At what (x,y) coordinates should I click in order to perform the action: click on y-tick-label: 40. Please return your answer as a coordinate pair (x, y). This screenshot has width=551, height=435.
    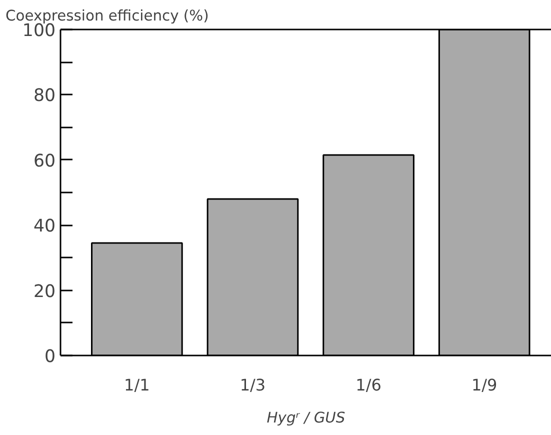
    Looking at the image, I should click on (44, 226).